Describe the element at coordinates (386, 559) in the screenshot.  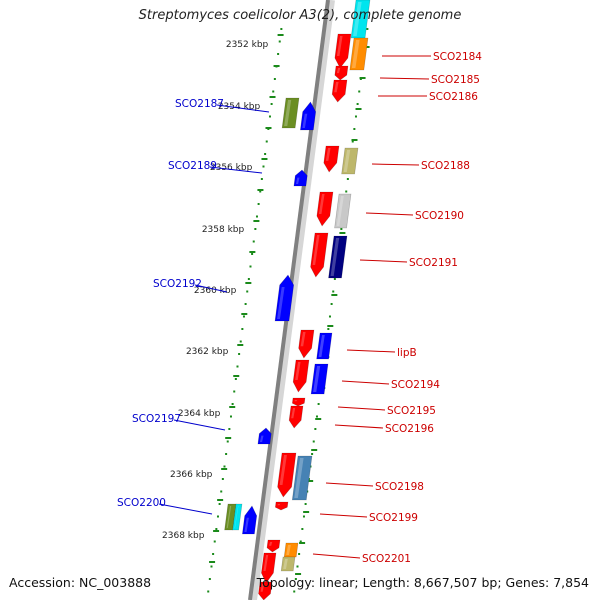
I see `forward-gene-label: SCO2201` at that location.